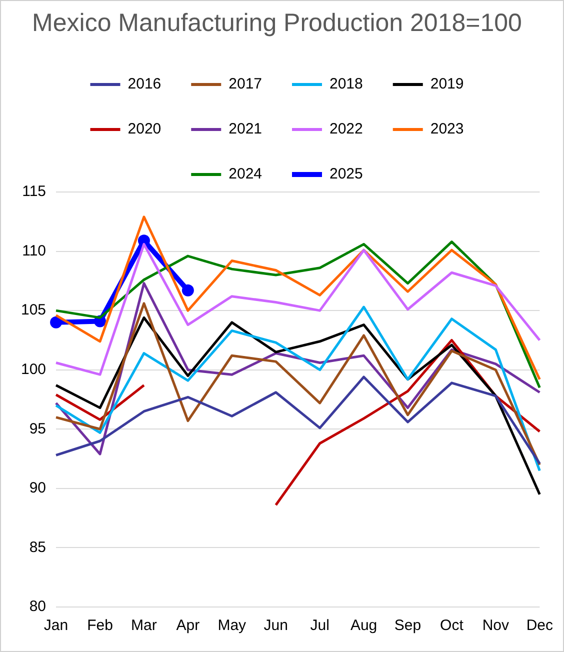  What do you see at coordinates (452, 625) in the screenshot?
I see `x-tick-label: Oct` at bounding box center [452, 625].